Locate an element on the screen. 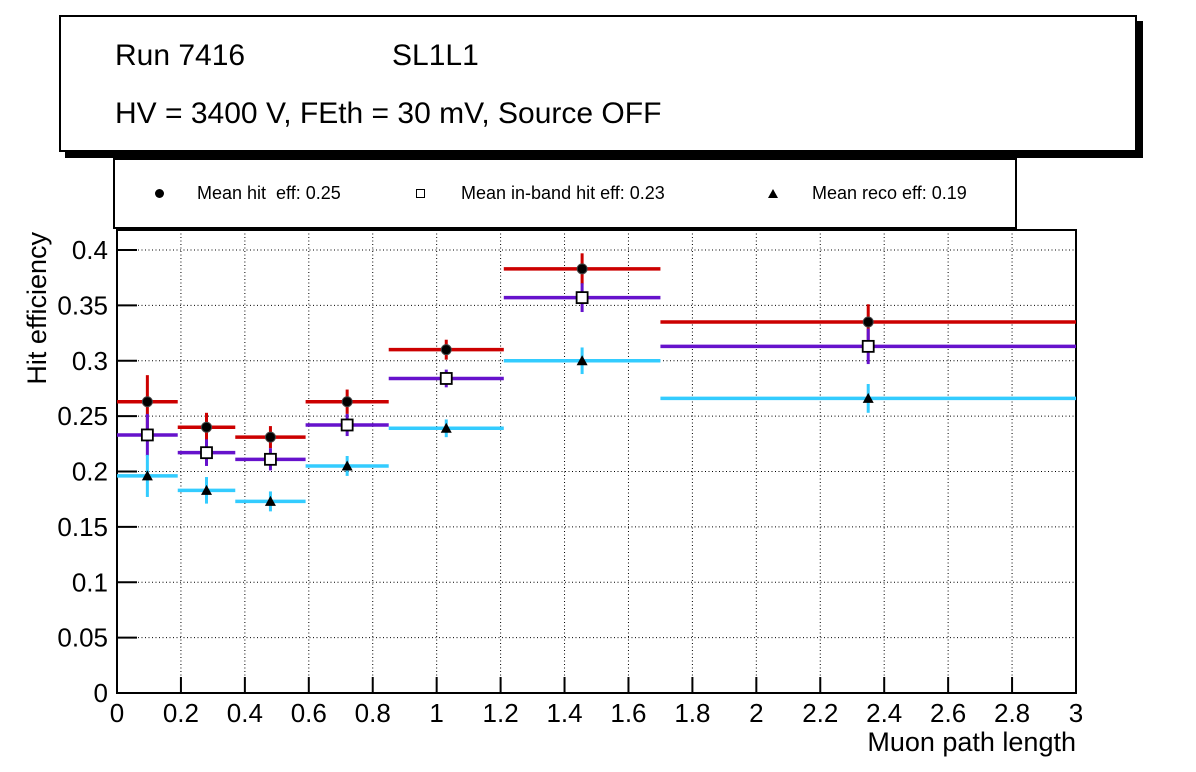 The height and width of the screenshot is (772, 1196). y-tick-label: 0.1 is located at coordinates (90, 582).